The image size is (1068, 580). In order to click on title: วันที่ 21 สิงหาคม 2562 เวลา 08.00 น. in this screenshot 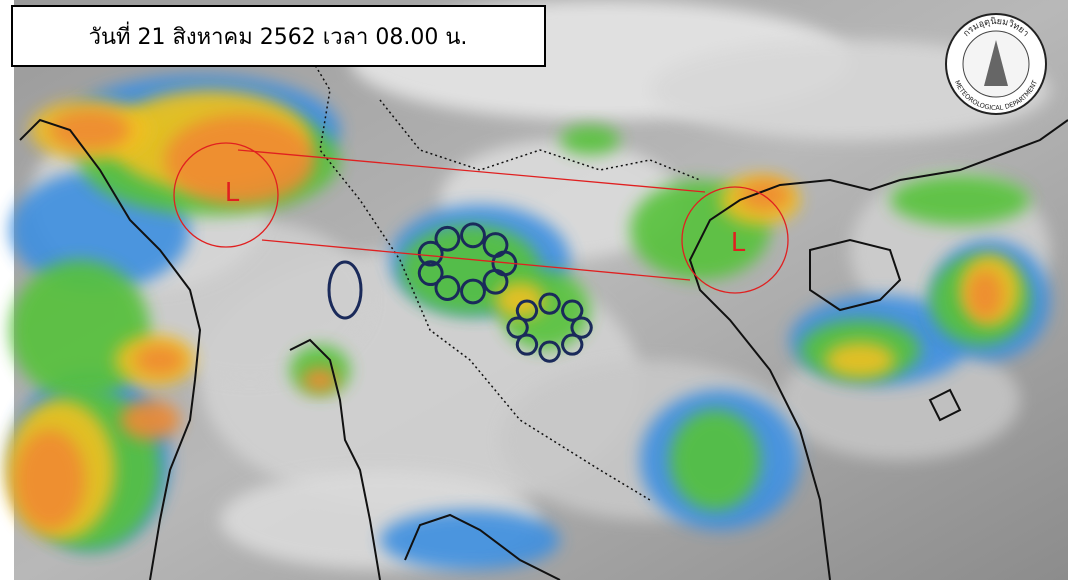, I will do `click(278, 35)`.